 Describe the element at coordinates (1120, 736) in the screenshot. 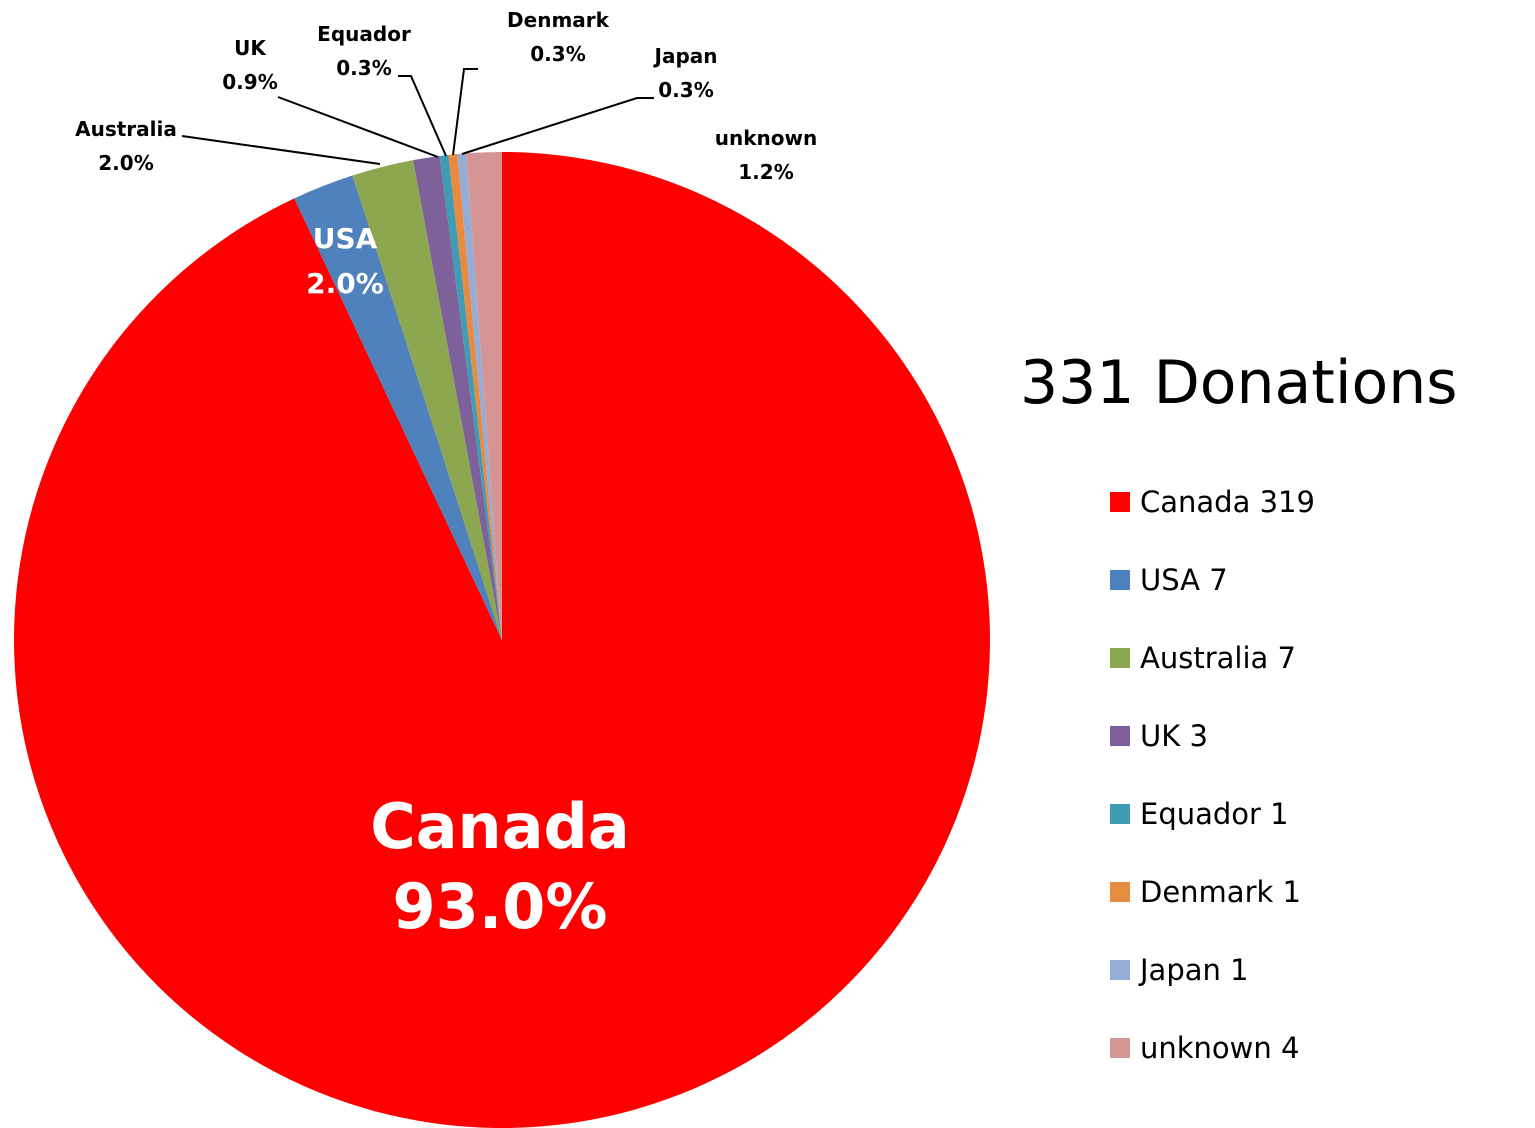

I see `legend-swatch-uk` at that location.